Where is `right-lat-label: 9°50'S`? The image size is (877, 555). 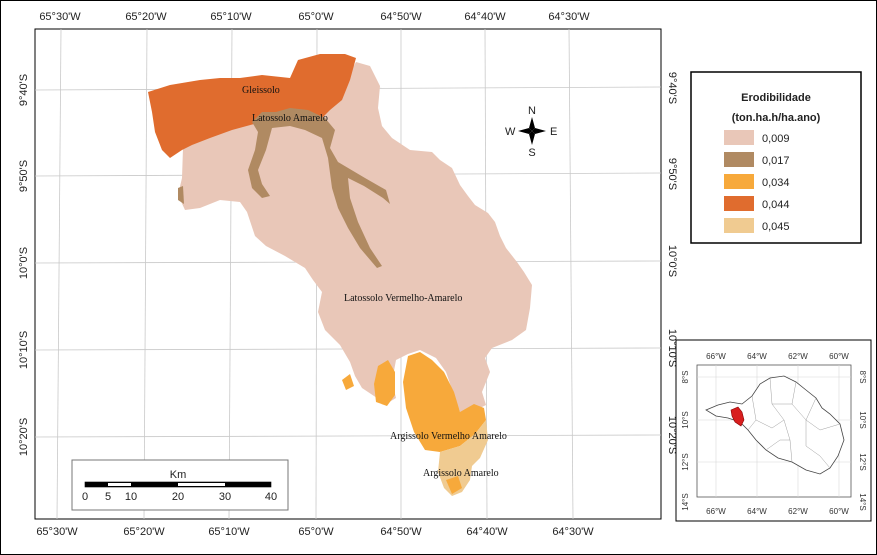 right-lat-label: 9°50'S is located at coordinates (672, 174).